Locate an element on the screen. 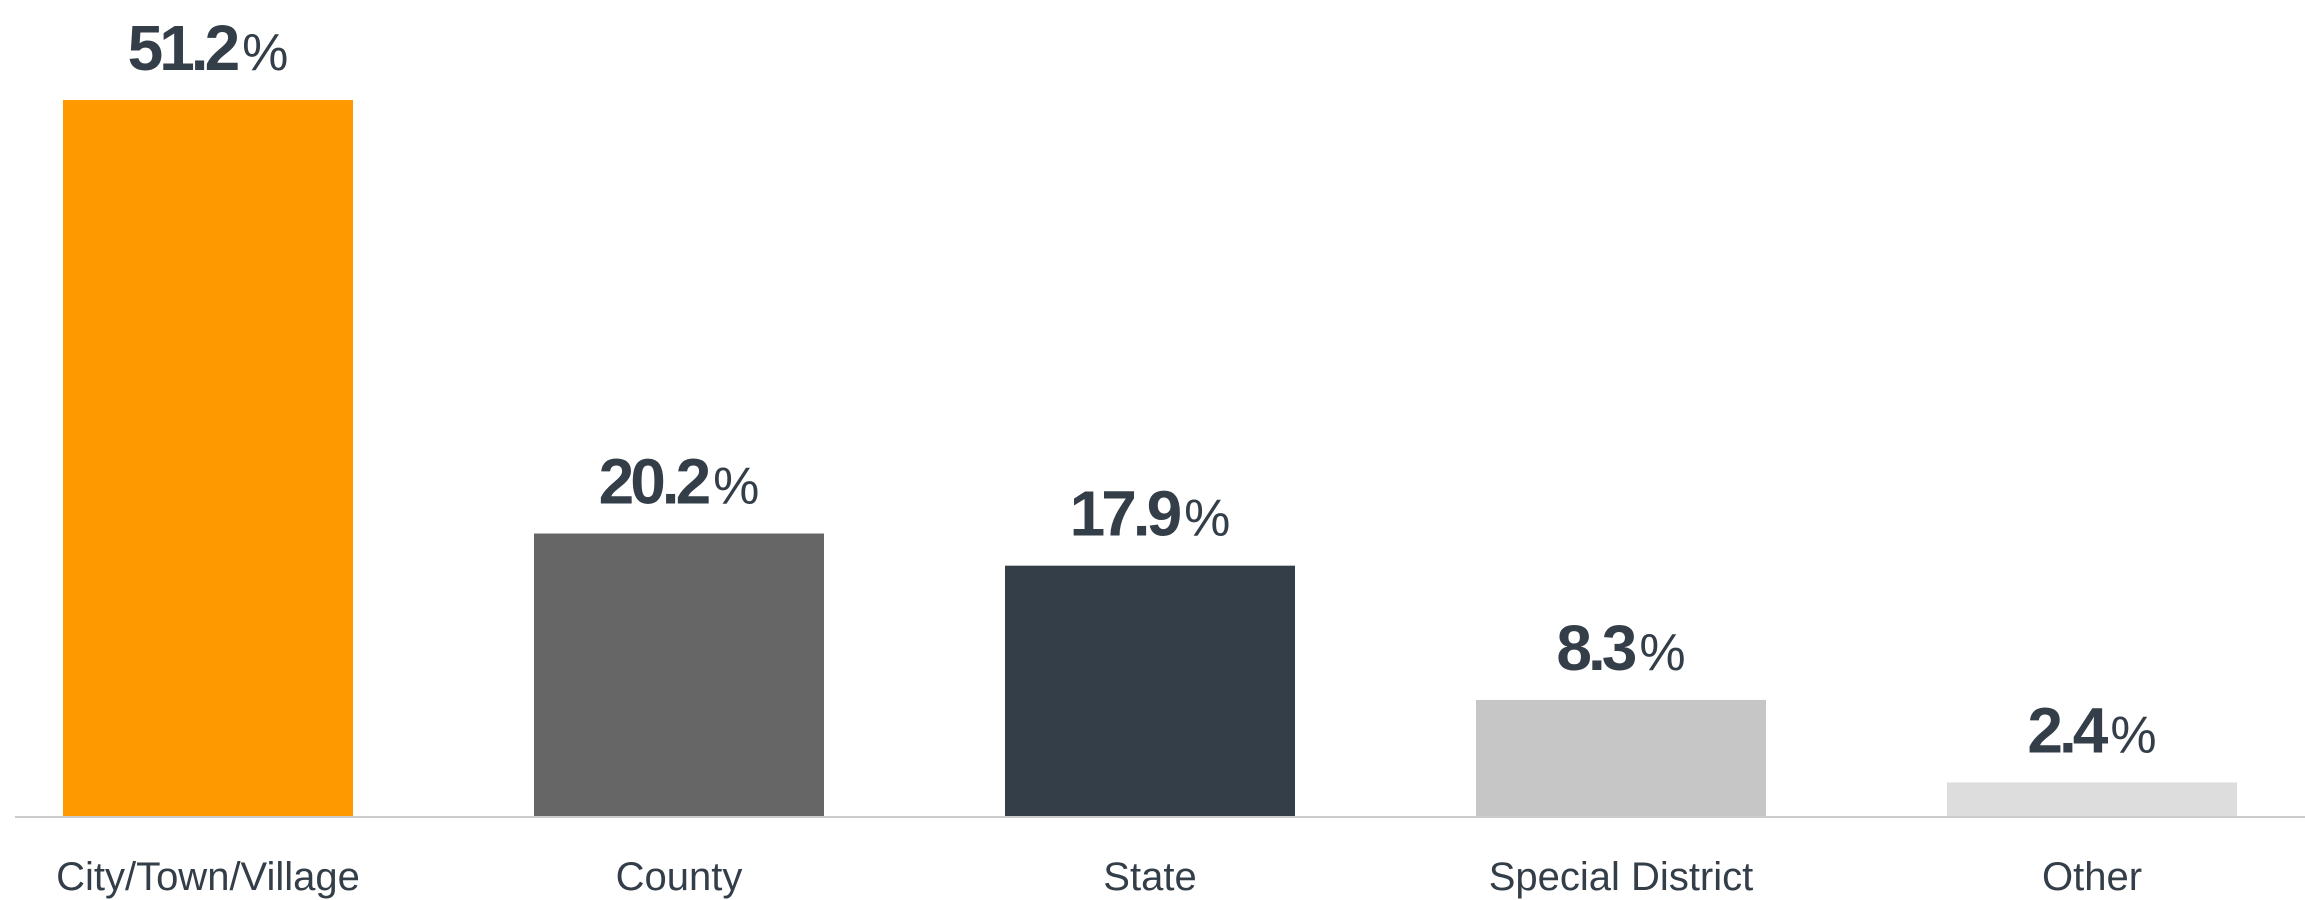 This screenshot has height=900, width=2305. value-label-1: 20.2% is located at coordinates (679, 482).